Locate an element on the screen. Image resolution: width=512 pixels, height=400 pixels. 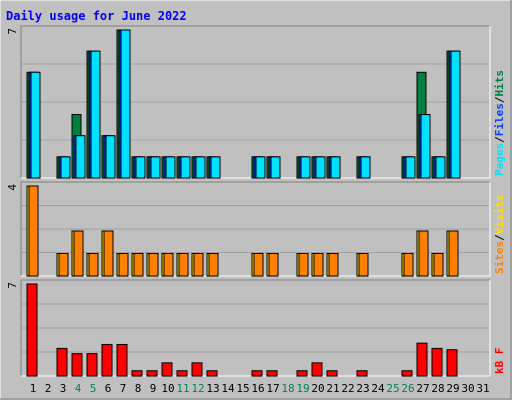
x-tick-label: 3 is located at coordinates (63, 388).